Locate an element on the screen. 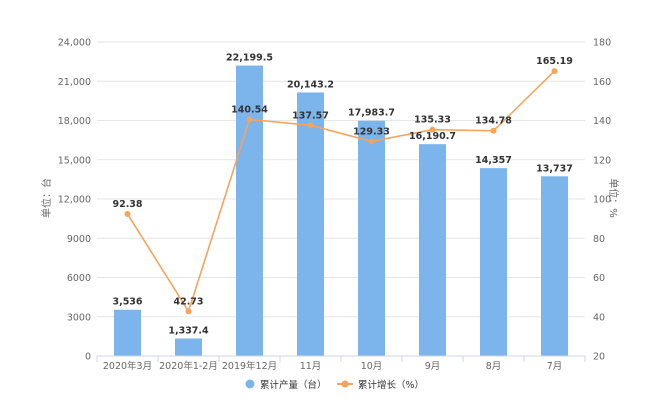 The height and width of the screenshot is (420, 650). y-left-tick-label: 6000 is located at coordinates (79, 278).